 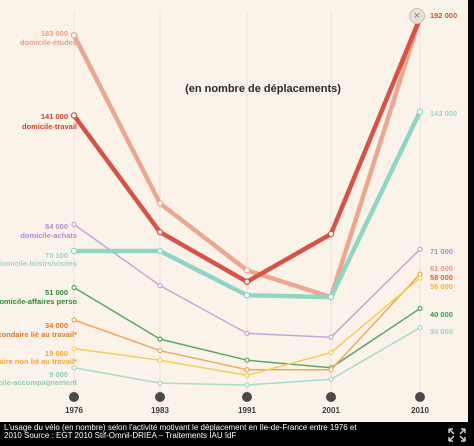 I want to click on series-name-label: domicile-travail, so click(x=49, y=126).